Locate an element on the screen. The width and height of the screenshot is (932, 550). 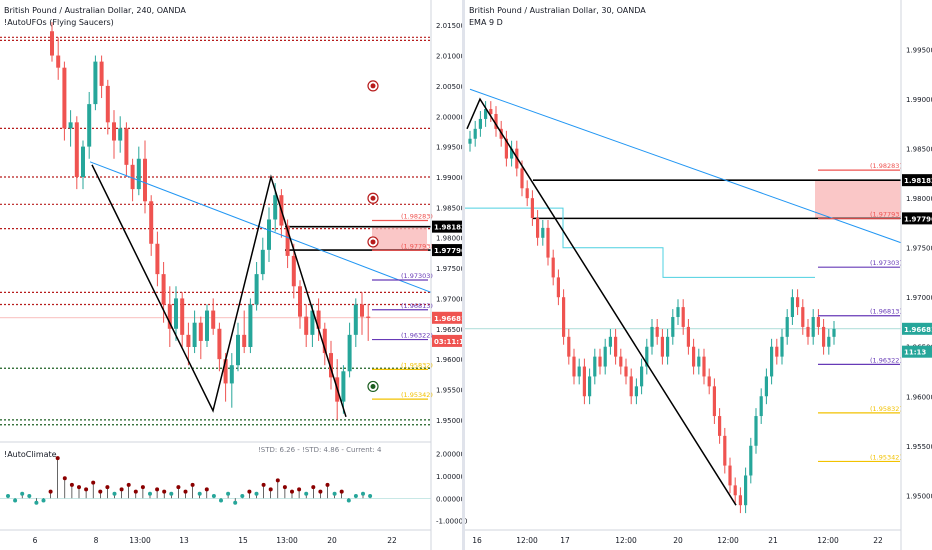
left-time-axis: 6 8 13:00 13 15 13:00 20 22 is located at coordinates (215, 540).